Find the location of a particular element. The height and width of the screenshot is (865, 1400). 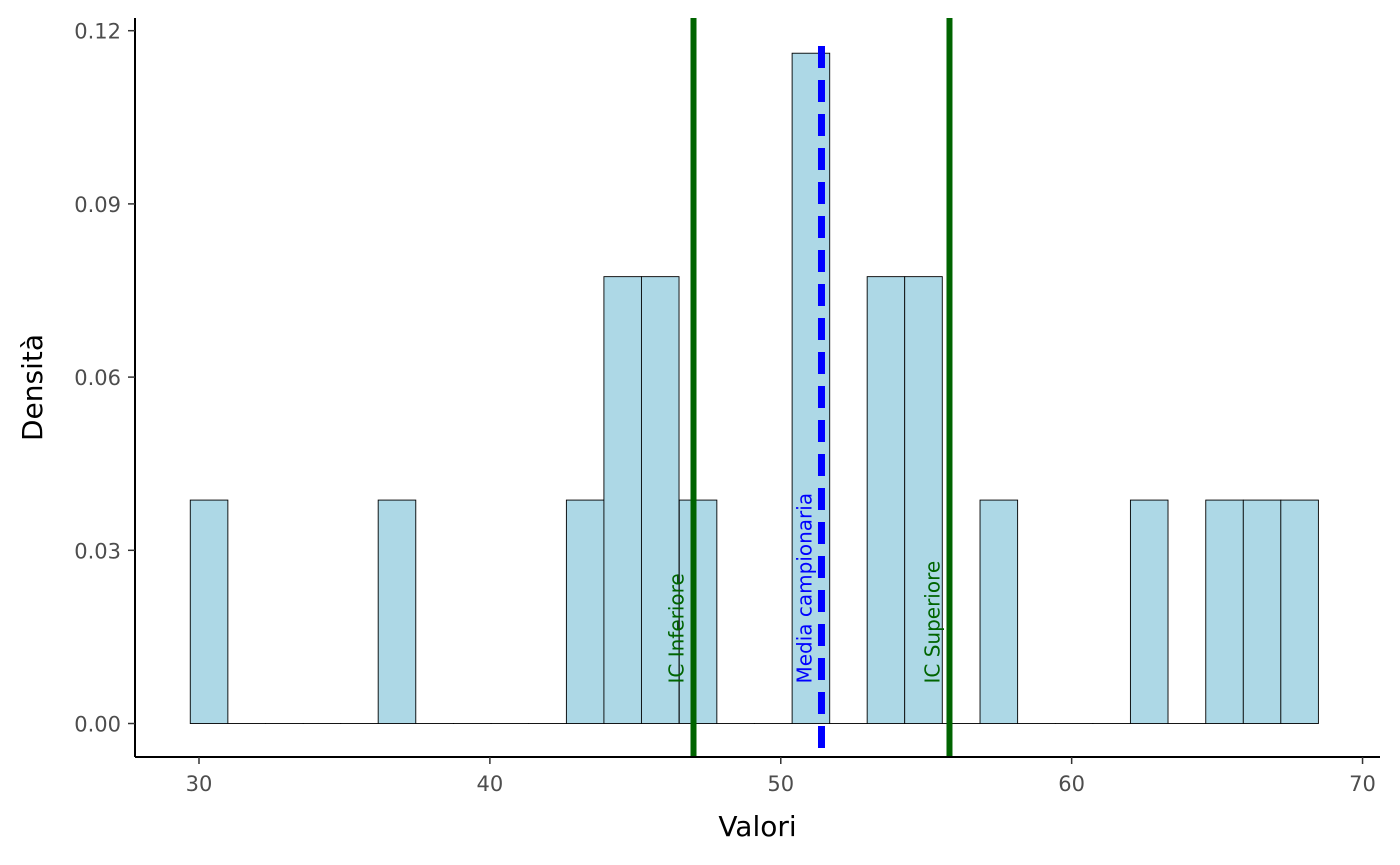

y-tick-label-2: 0.06 is located at coordinates (97, 378).